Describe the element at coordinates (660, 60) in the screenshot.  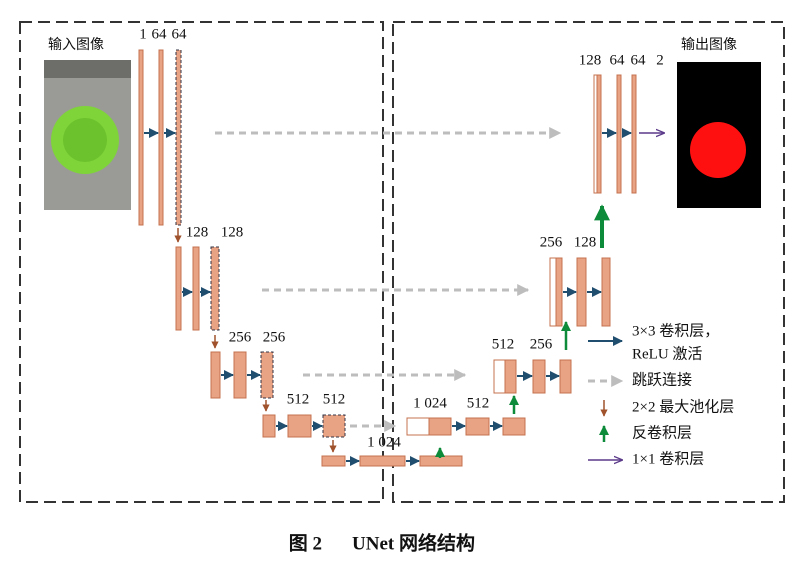
I see `channel-label: 2` at that location.